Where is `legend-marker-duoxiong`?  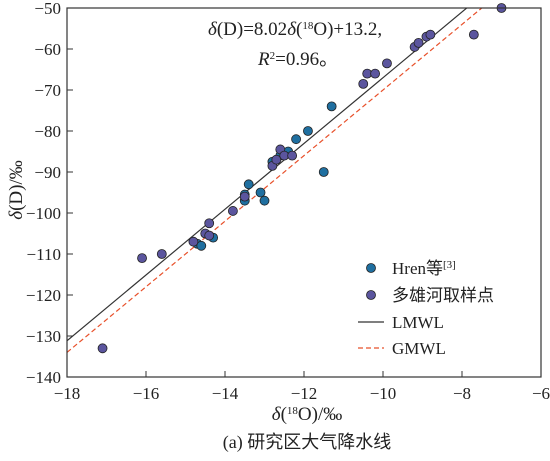 legend-marker-duoxiong is located at coordinates (371, 295).